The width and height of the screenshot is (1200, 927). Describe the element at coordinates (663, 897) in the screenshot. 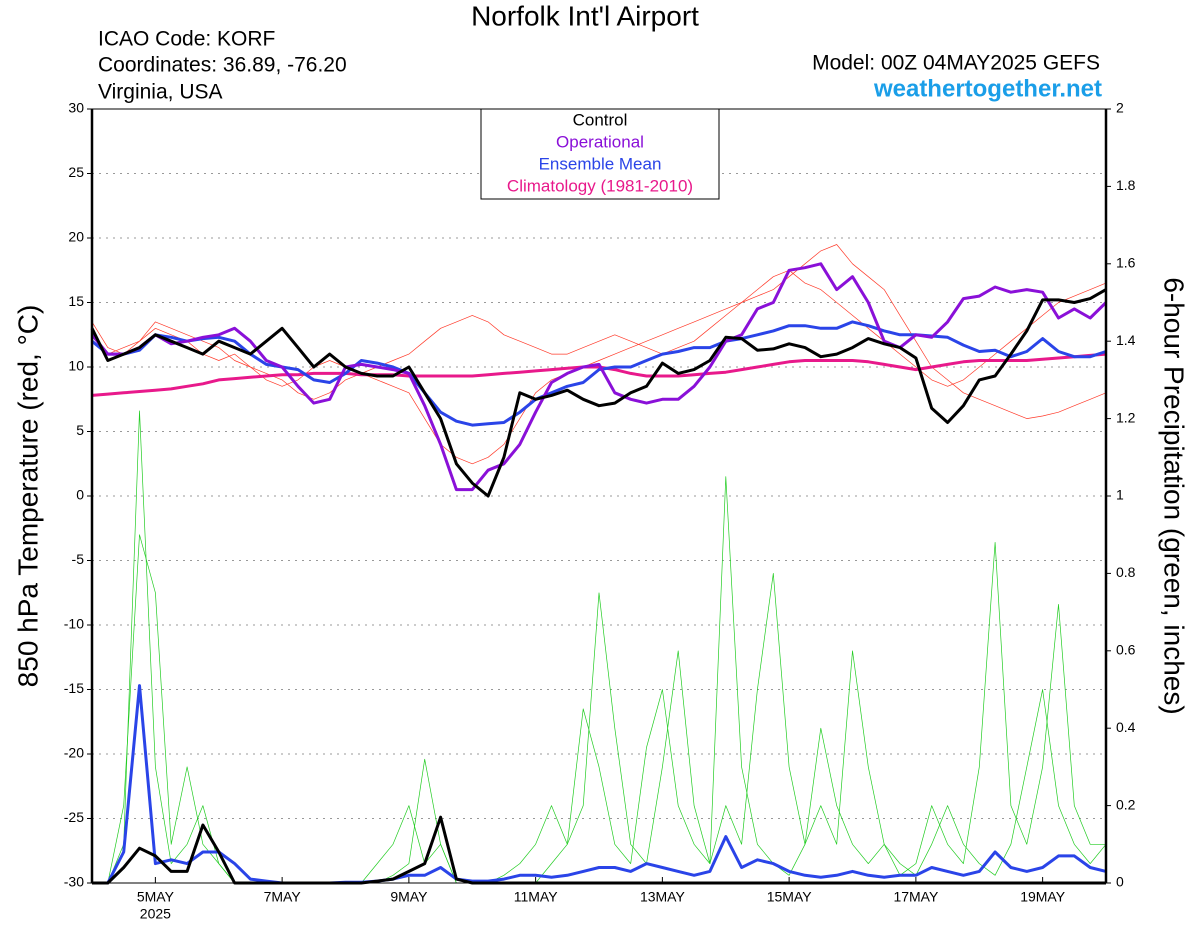

I see `x-tick-label: 13MAY` at that location.